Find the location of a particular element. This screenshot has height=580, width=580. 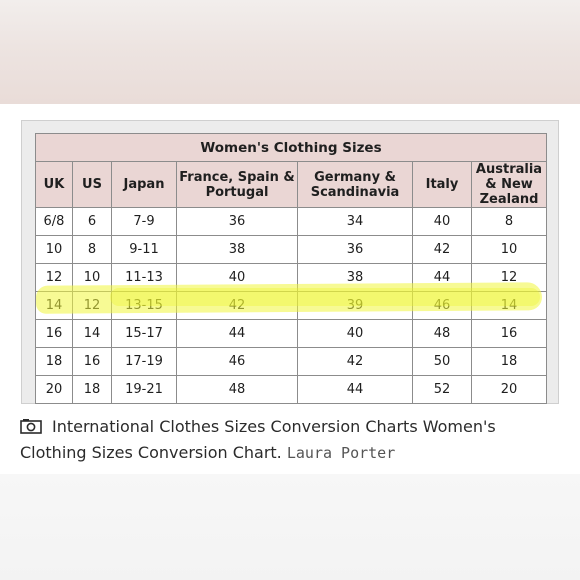

table-row: 16 14 15-17 44 40 48 16 is located at coordinates (291, 333).